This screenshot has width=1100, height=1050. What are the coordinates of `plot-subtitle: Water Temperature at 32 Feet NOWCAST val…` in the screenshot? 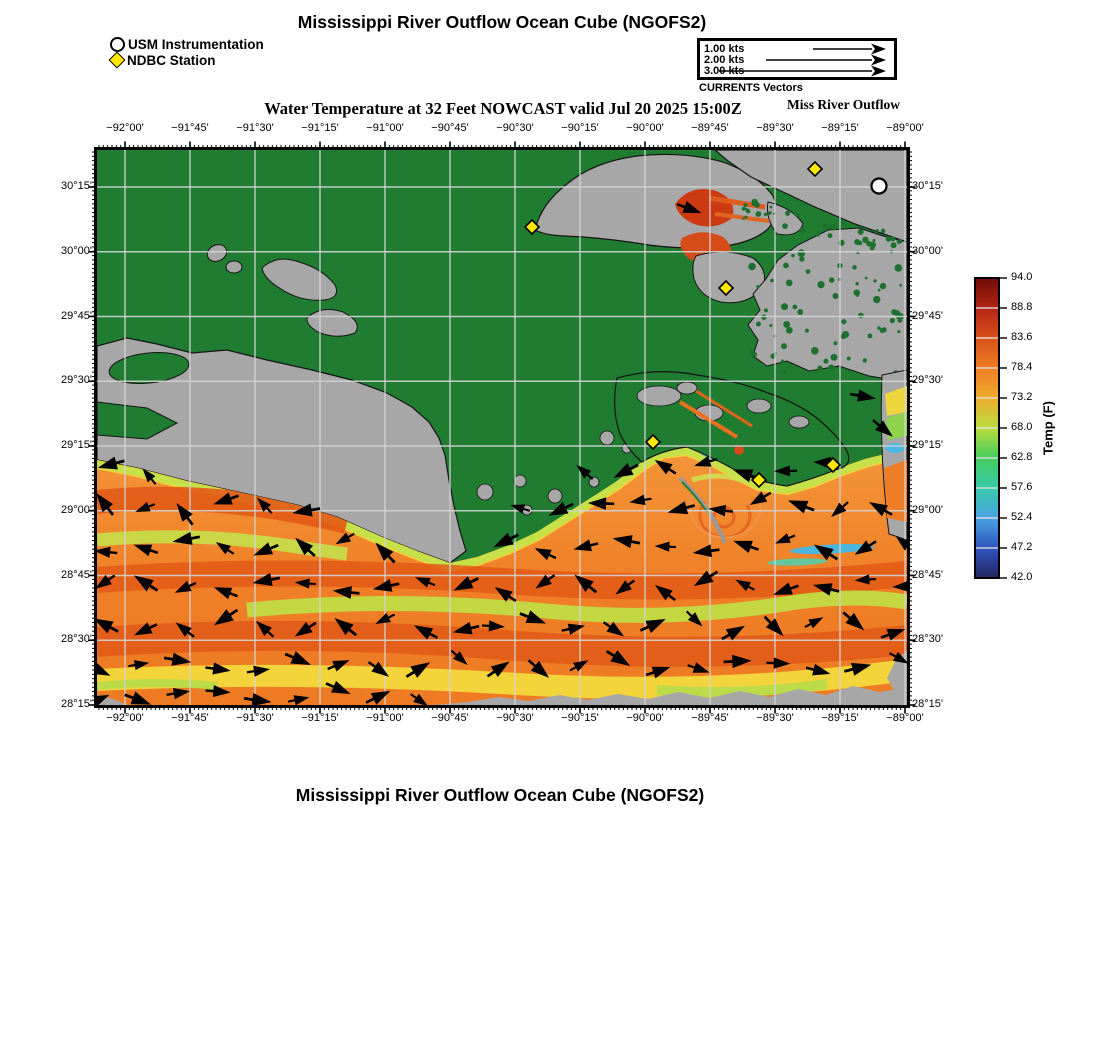 It's located at (503, 108).